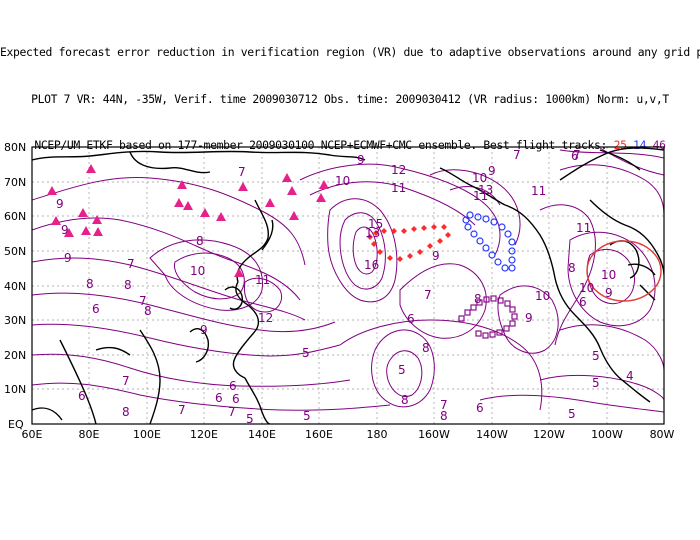 The width and height of the screenshot is (700, 540). I want to click on contour-label: 16, so click(371, 265).